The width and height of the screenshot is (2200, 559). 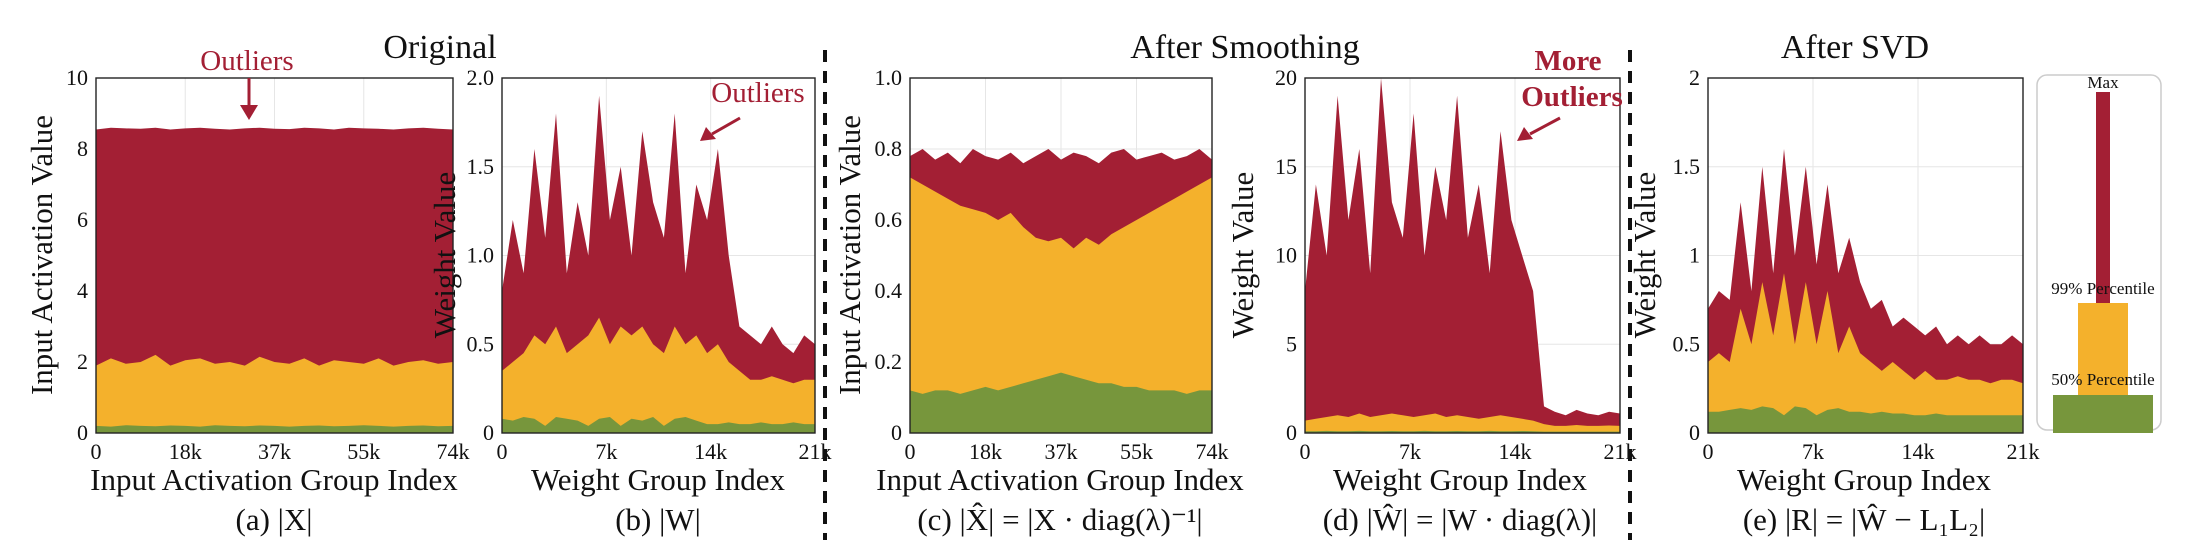 I want to click on legend-swatch-p99, so click(x=2103, y=349).